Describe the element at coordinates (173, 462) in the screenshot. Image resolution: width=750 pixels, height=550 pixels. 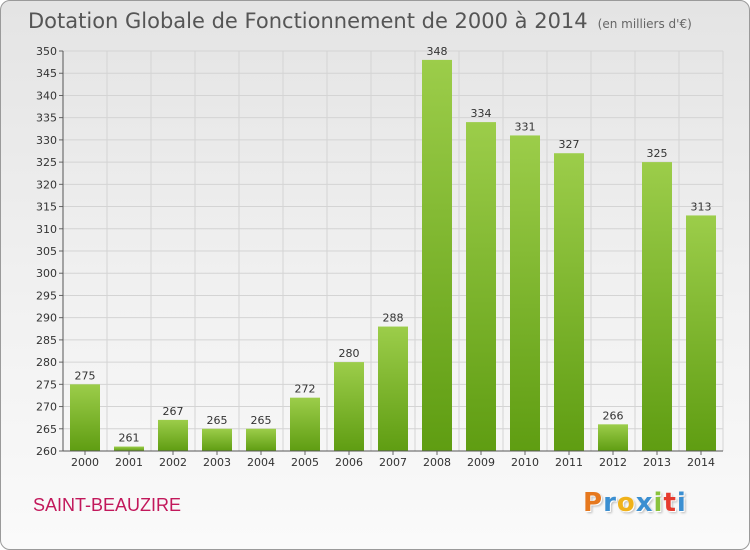
I see `x-tick-label-2002: 2002` at that location.